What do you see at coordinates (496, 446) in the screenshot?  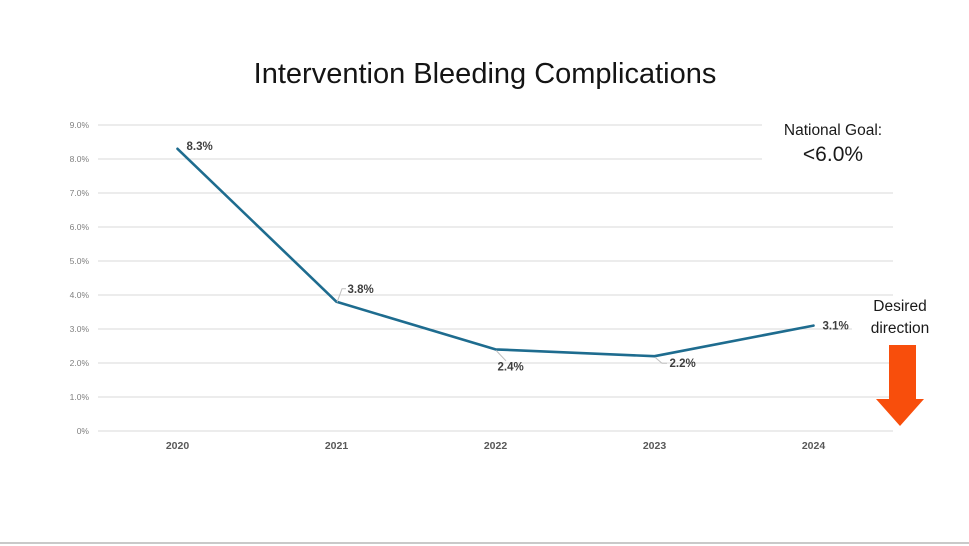 I see `x-axis-category-label: 2022` at bounding box center [496, 446].